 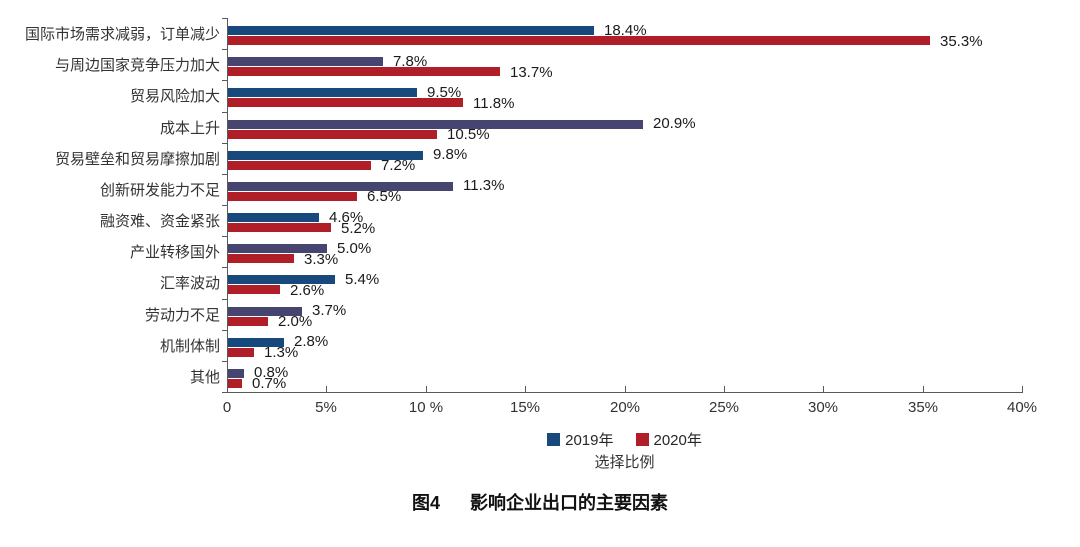 I want to click on legend-label: 2020年, so click(x=677, y=440).